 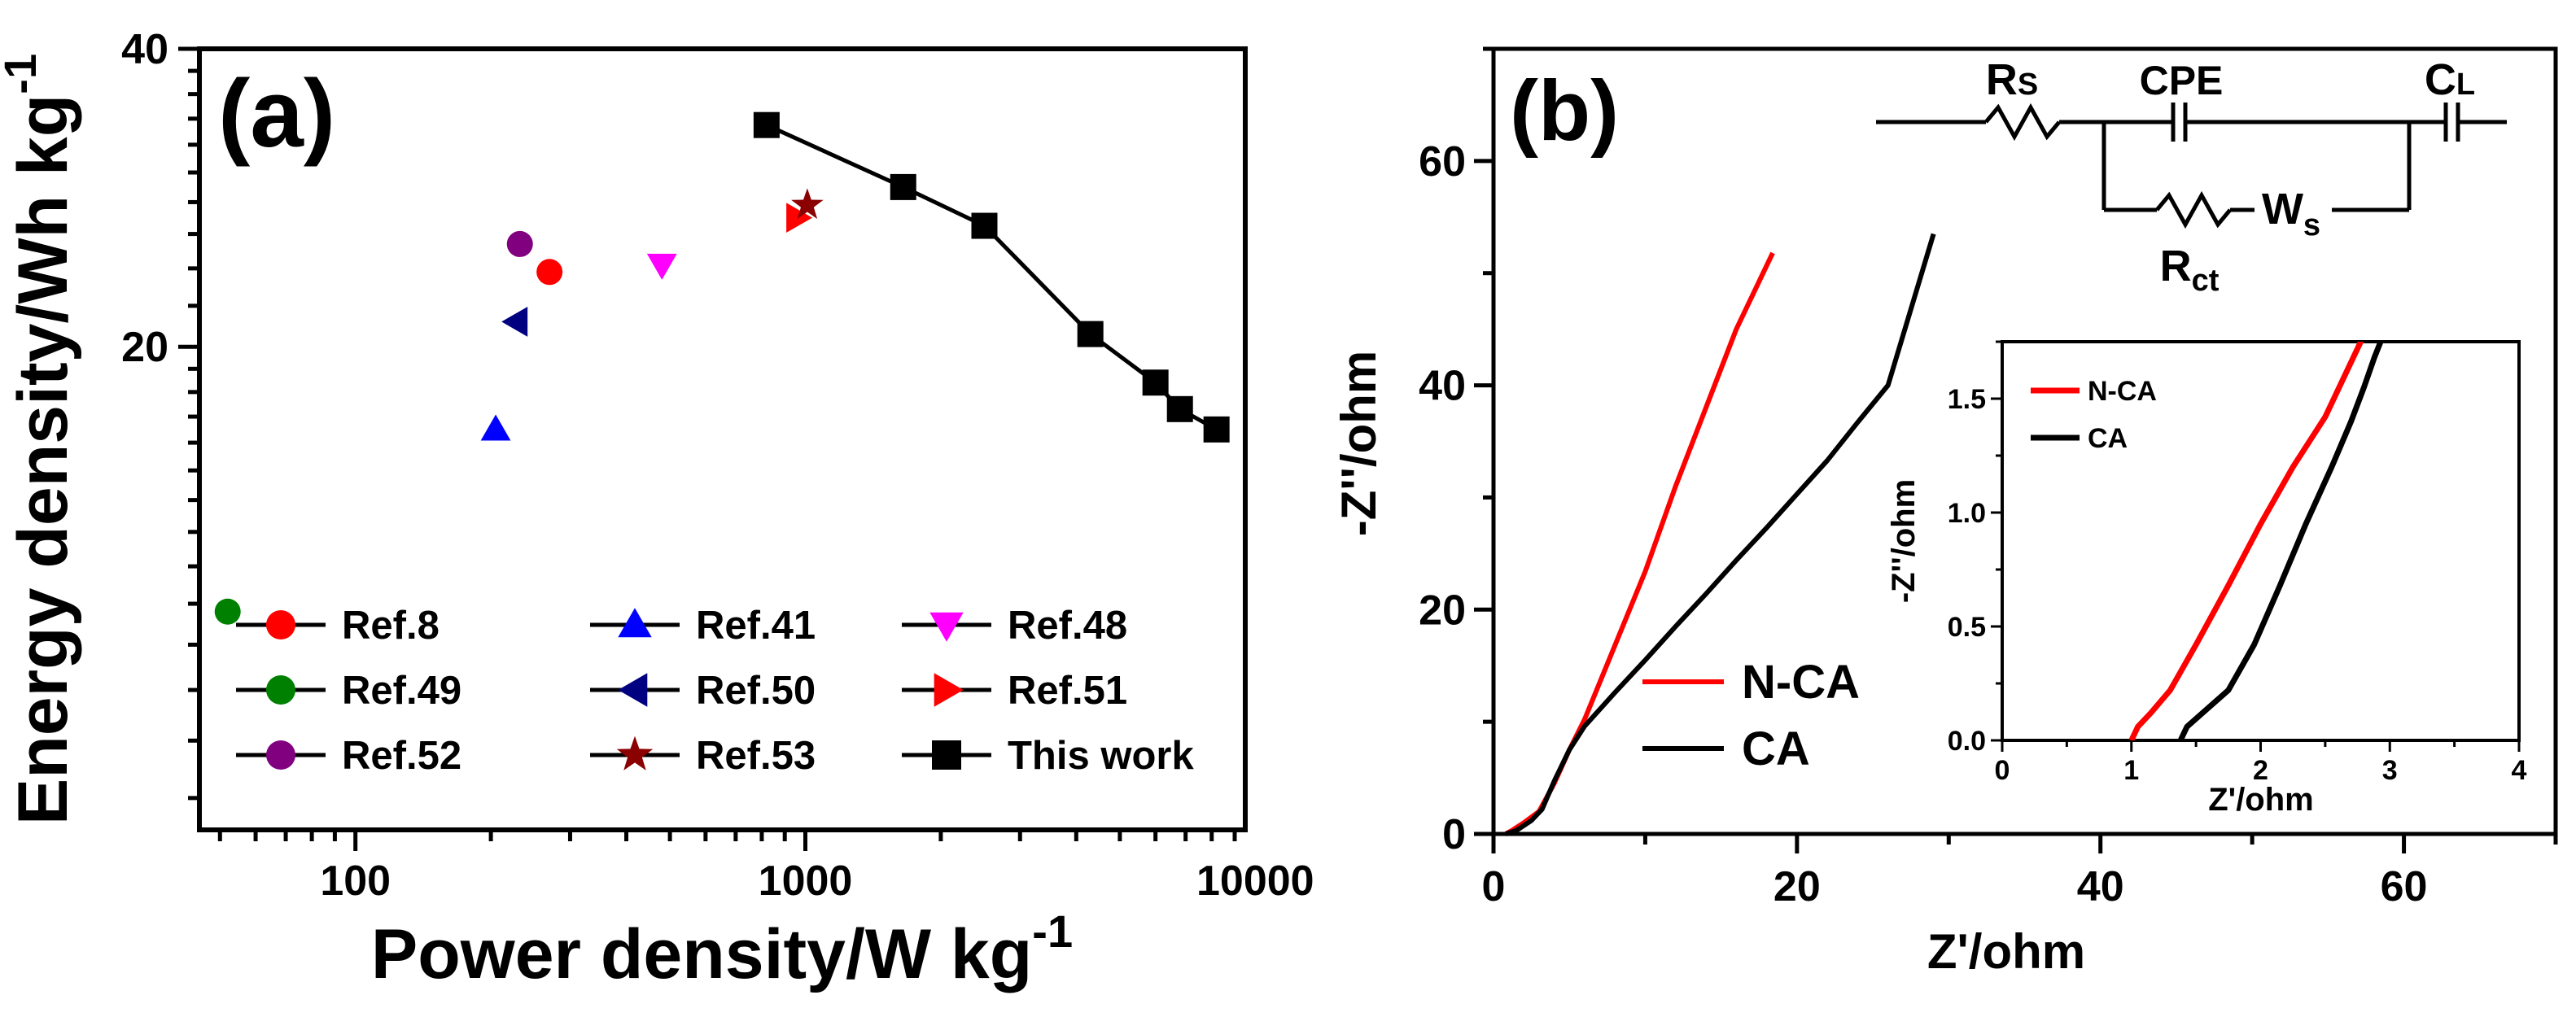 I want to click on label-ws: Ws, so click(x=2291, y=213).